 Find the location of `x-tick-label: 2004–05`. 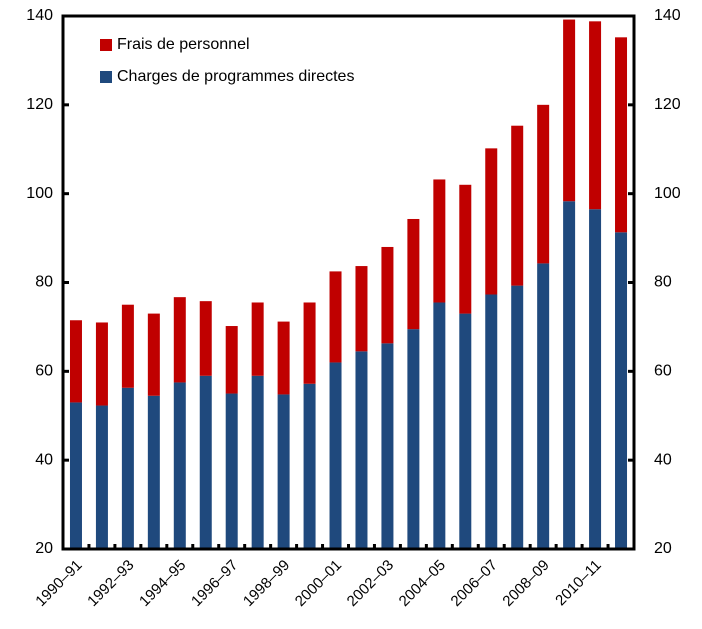

x-tick-label: 2004–05 is located at coordinates (422, 583).